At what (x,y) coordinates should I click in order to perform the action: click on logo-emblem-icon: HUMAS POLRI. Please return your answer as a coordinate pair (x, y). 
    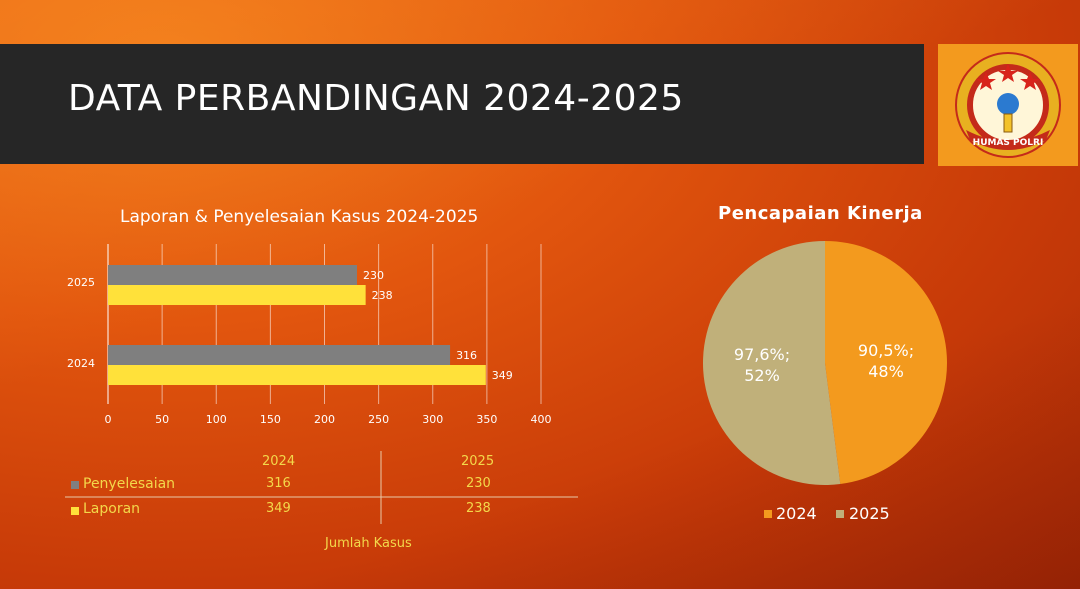
    Looking at the image, I should click on (1008, 105).